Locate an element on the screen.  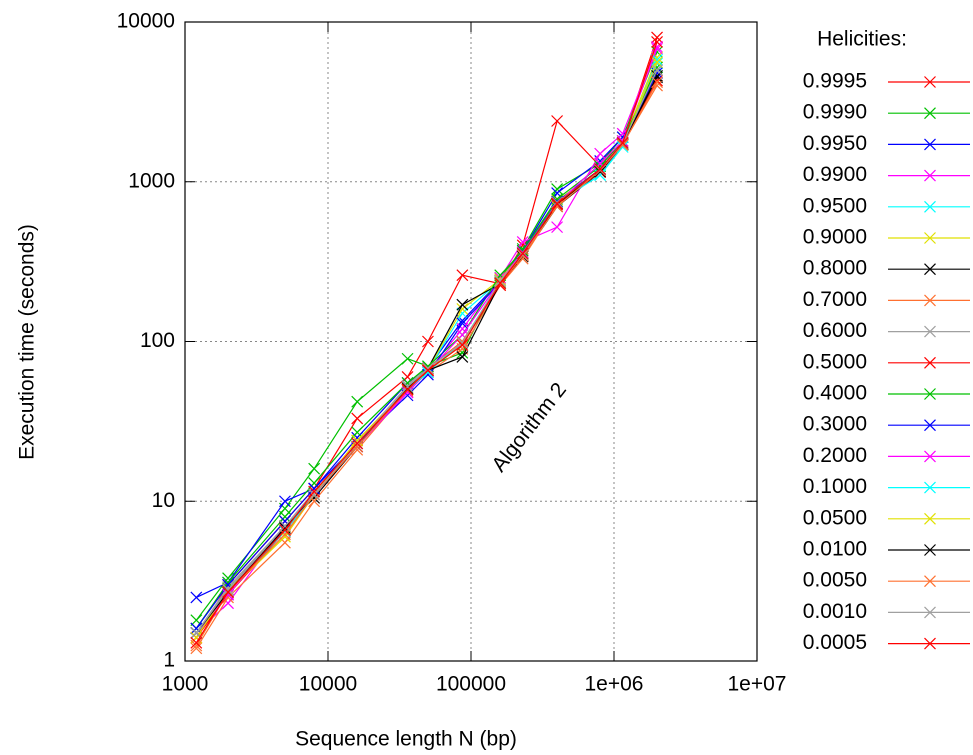
legend-label: 0.0050 is located at coordinates (835, 580).